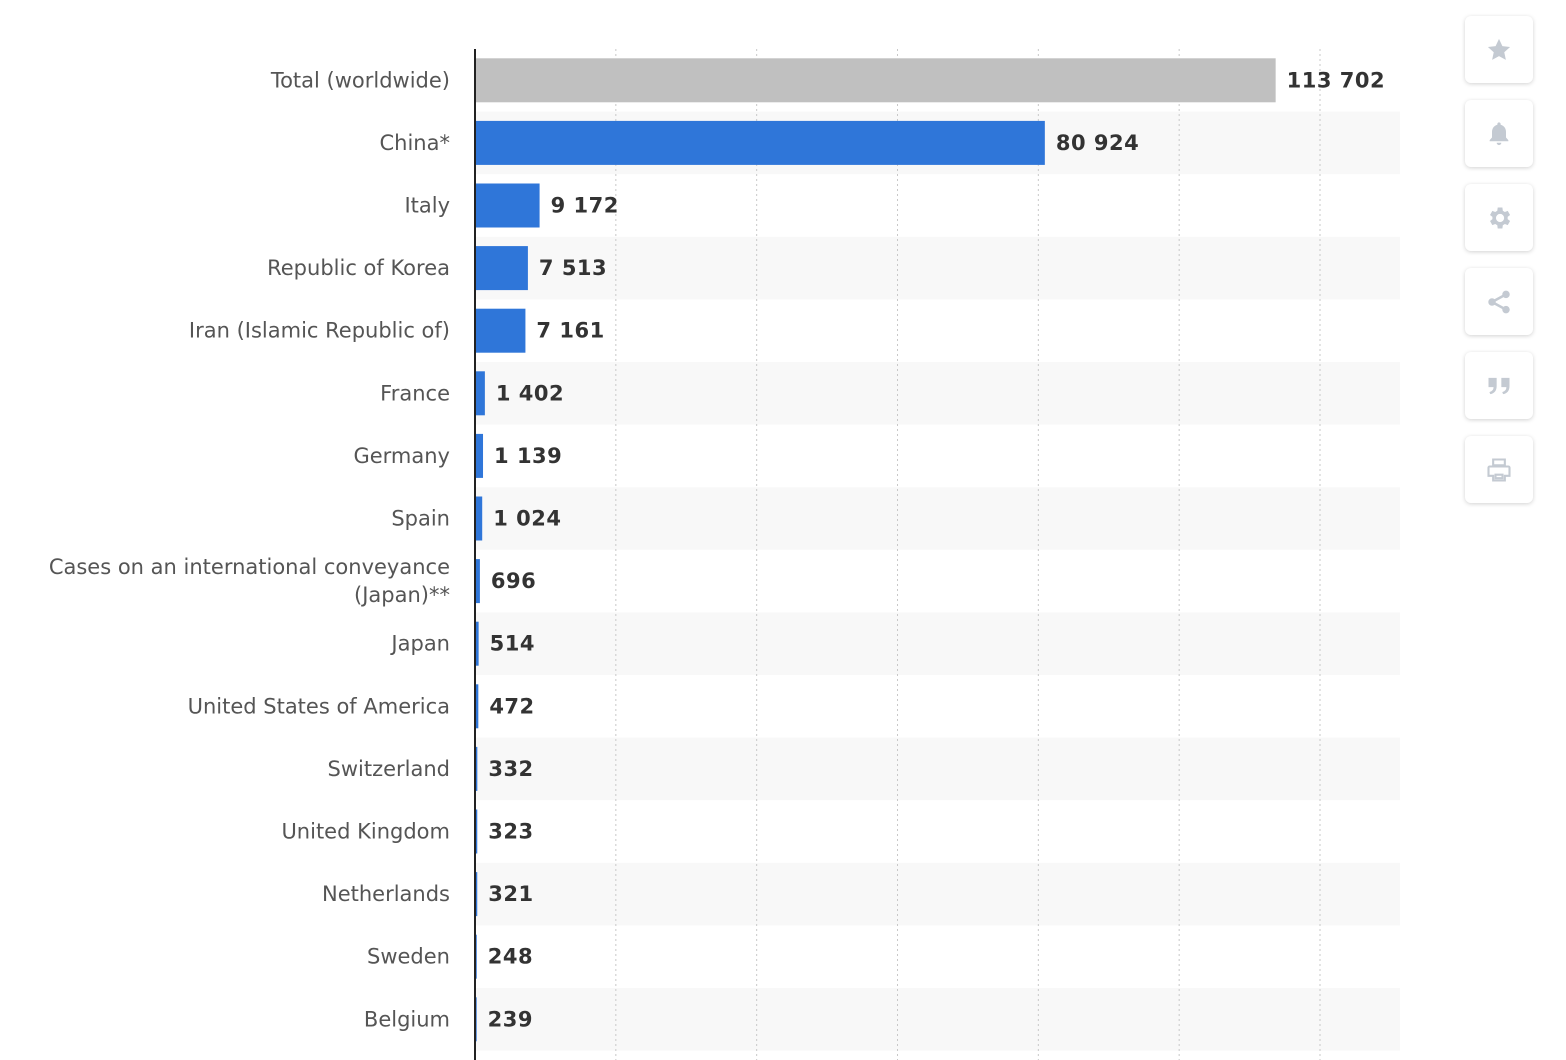 This screenshot has height=1060, width=1566. What do you see at coordinates (585, 206) in the screenshot?
I see `value-label: 9 172` at bounding box center [585, 206].